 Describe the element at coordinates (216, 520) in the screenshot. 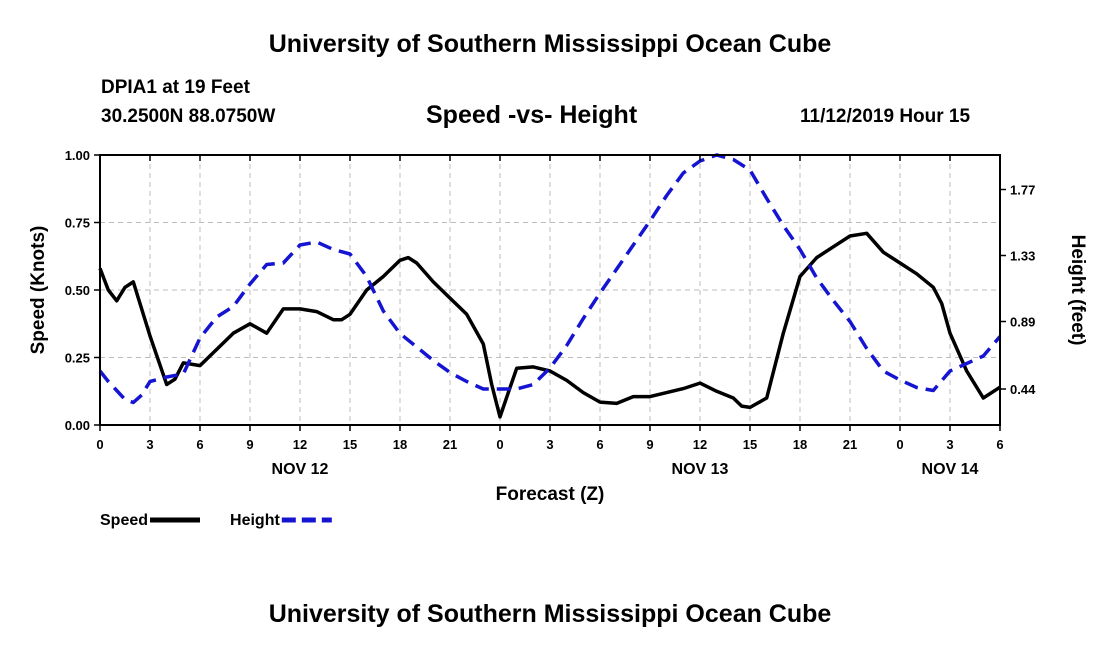

I see `legend: Speed Height` at that location.